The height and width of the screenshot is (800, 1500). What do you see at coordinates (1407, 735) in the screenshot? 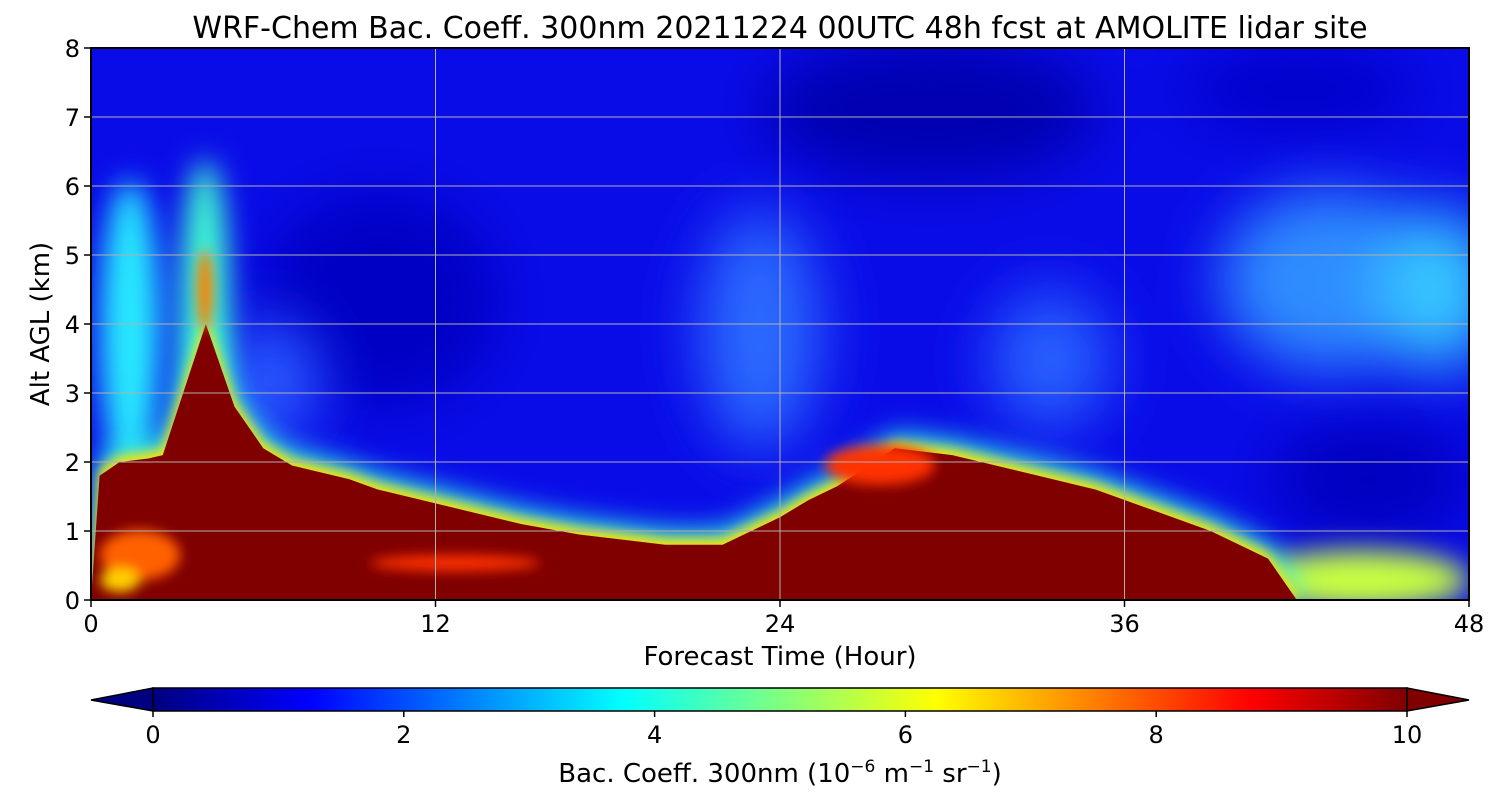
I see `colorbar-tick-label: 10` at bounding box center [1407, 735].